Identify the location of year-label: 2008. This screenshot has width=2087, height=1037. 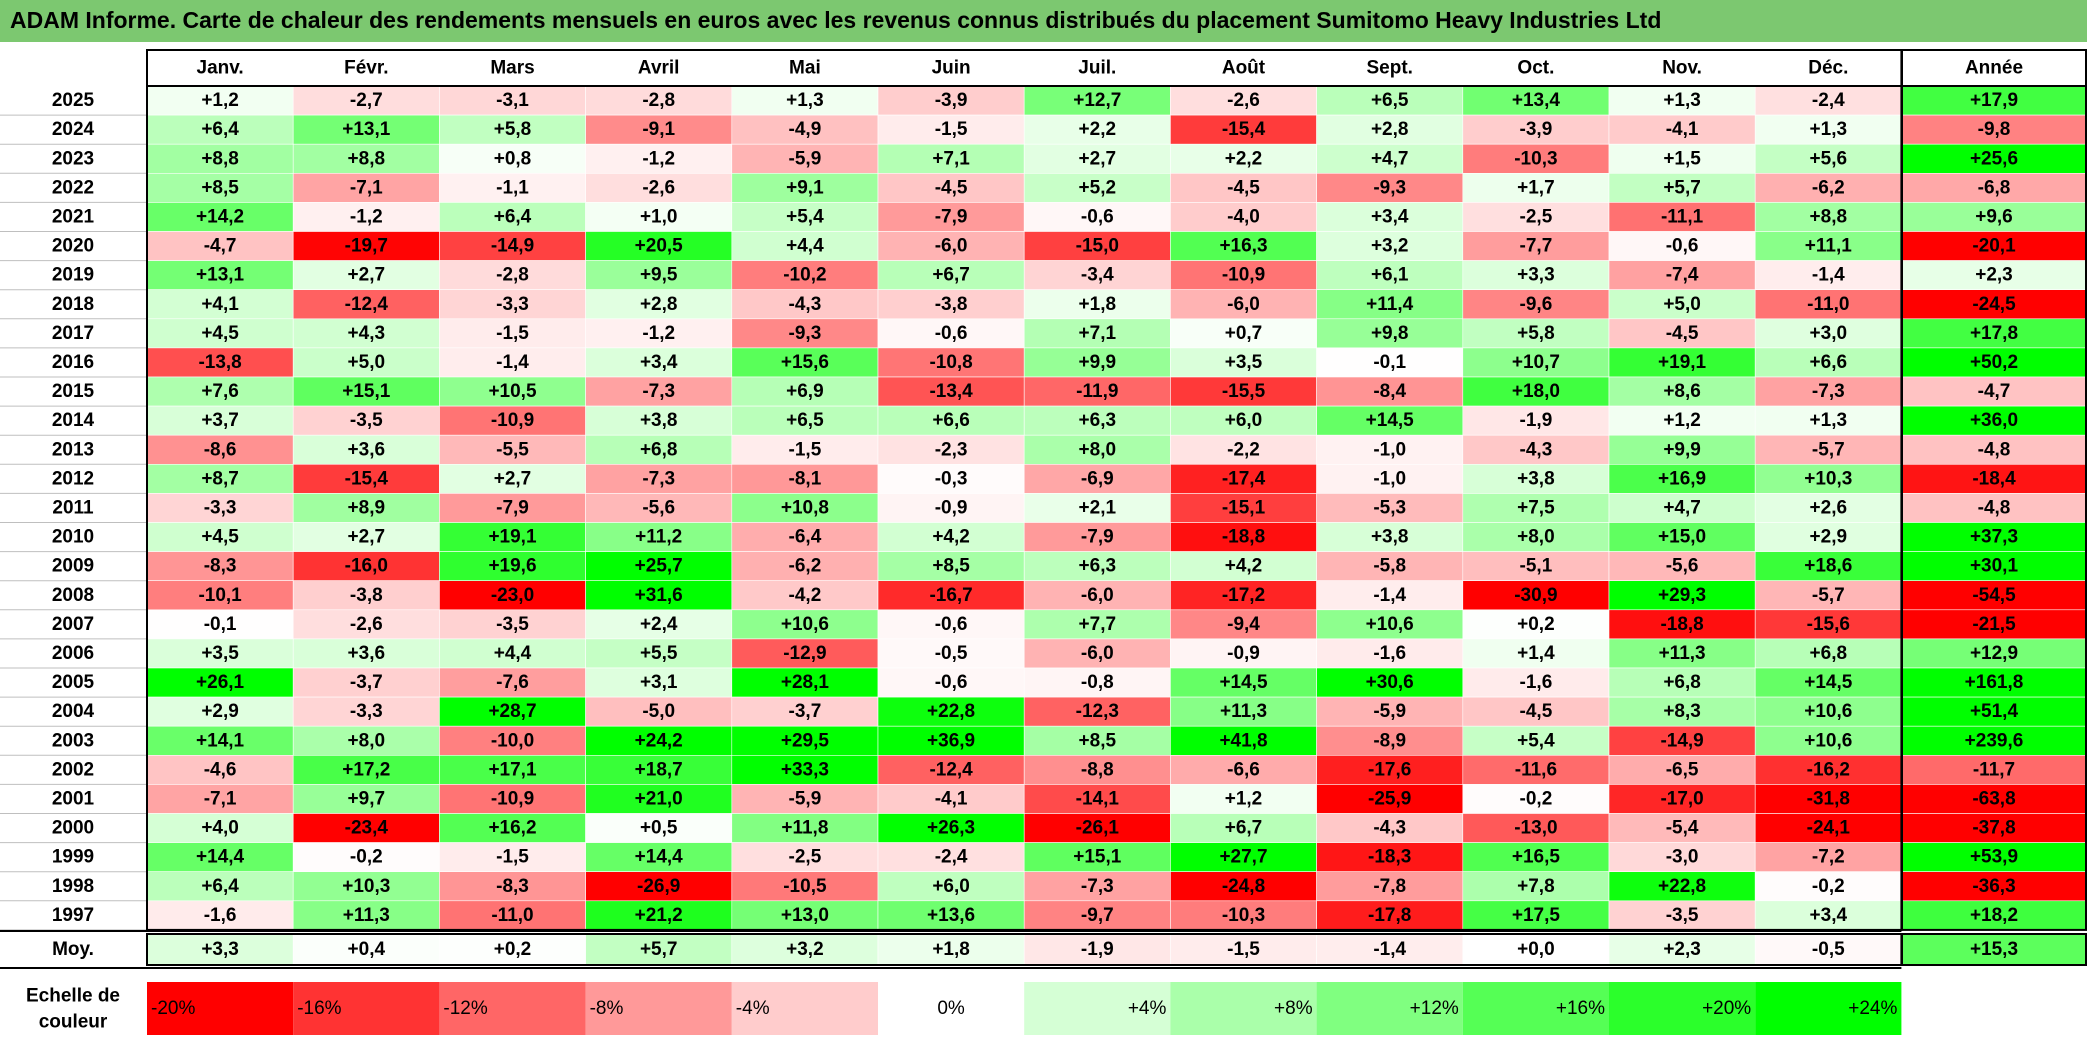
(73, 595).